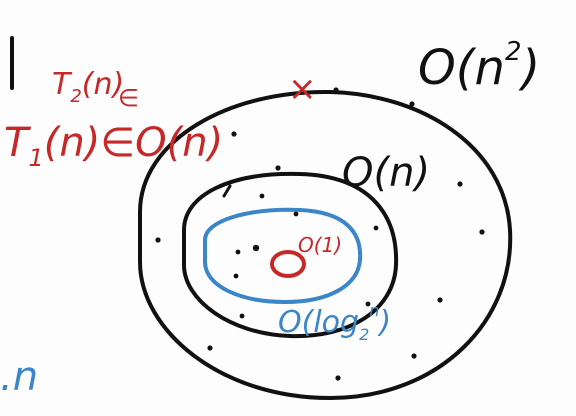 The height and width of the screenshot is (416, 576). I want to click on label-log-close: ), so click(384, 322).